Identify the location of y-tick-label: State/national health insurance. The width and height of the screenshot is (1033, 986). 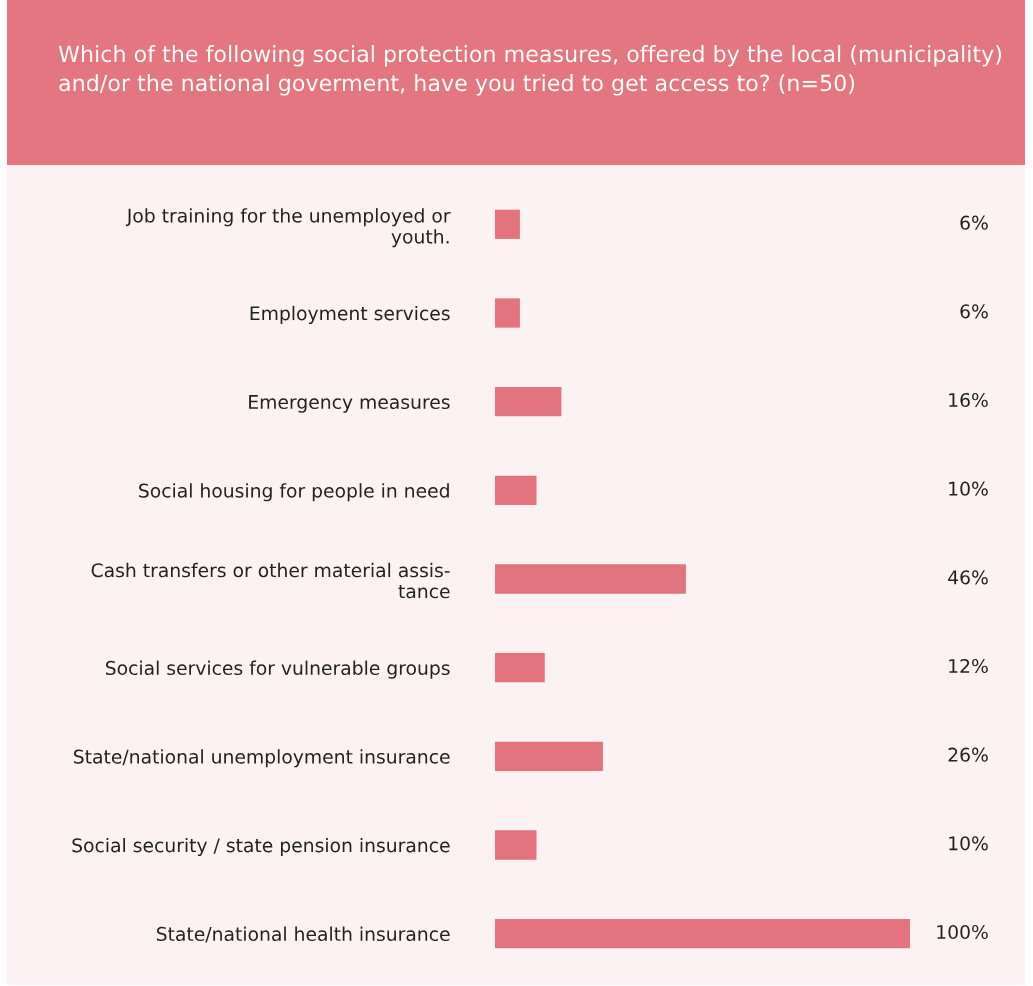
(303, 934).